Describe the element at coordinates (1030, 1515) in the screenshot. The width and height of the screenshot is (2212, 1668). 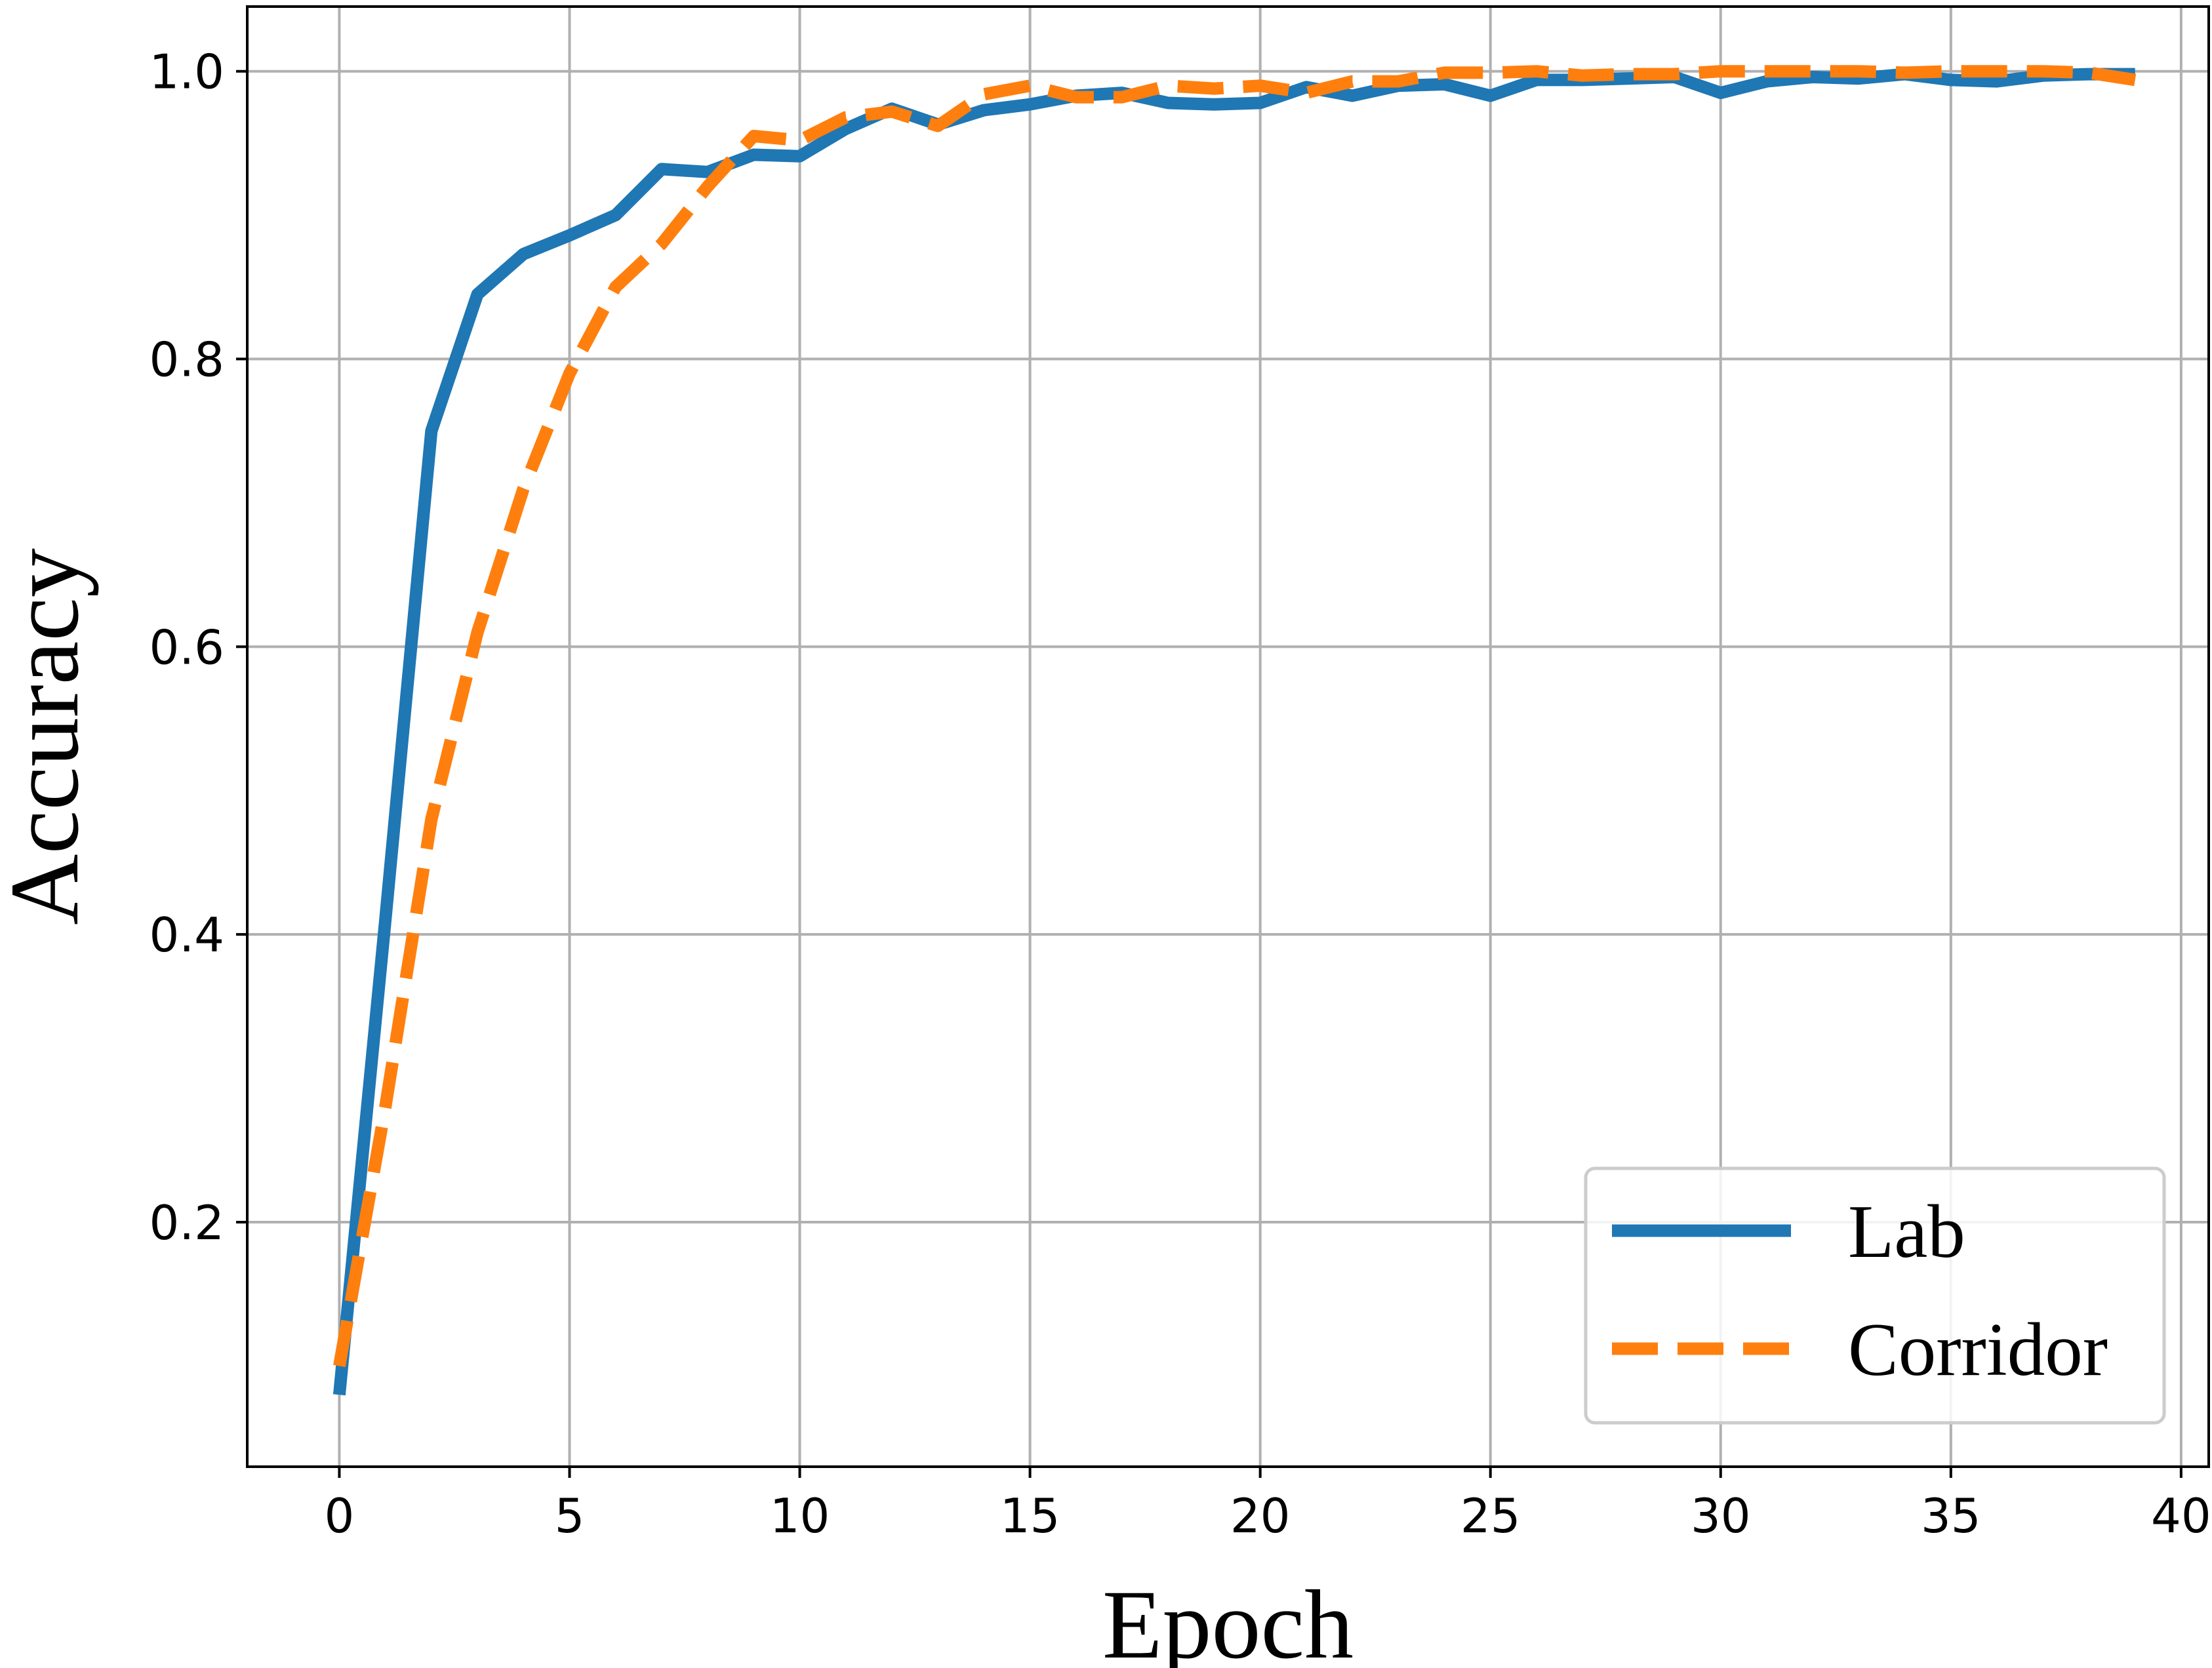
I see `x-tick-label: 15` at that location.